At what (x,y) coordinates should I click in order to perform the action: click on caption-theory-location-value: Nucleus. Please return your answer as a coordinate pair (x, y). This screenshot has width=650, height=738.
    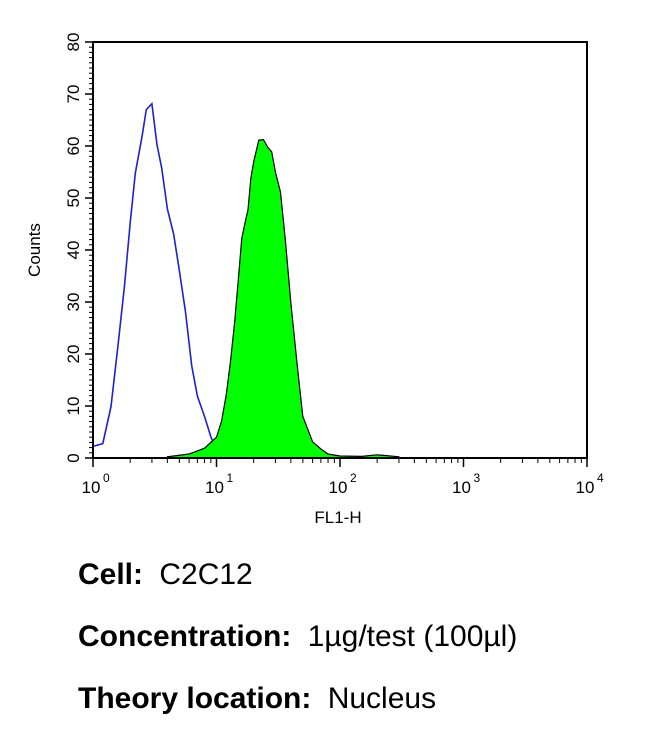
    Looking at the image, I should click on (382, 698).